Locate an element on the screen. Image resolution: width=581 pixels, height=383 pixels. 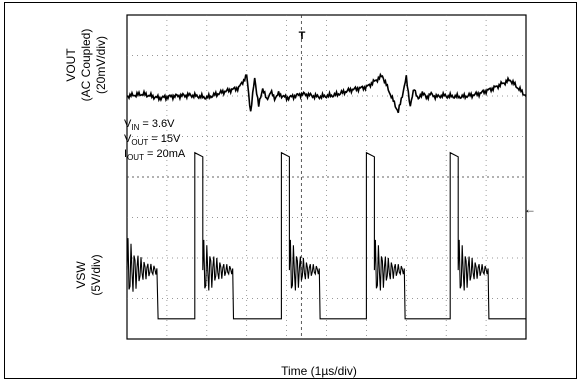
annotation-vout-sub: OUT is located at coordinates (139, 142).